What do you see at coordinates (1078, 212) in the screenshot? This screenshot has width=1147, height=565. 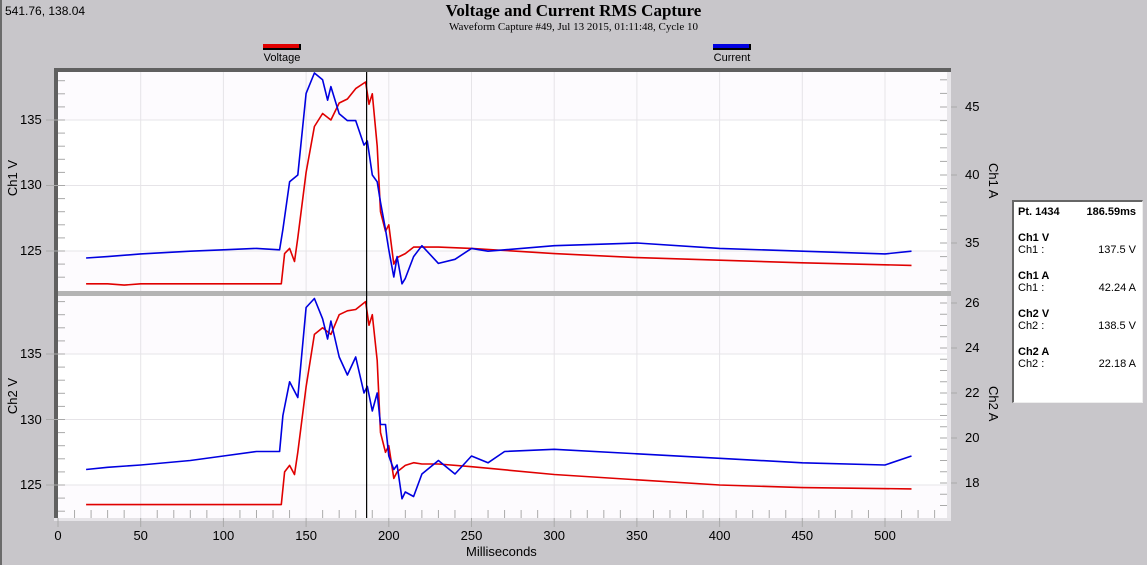 I see `info-header: Pt. 1434 186.59ms` at bounding box center [1078, 212].